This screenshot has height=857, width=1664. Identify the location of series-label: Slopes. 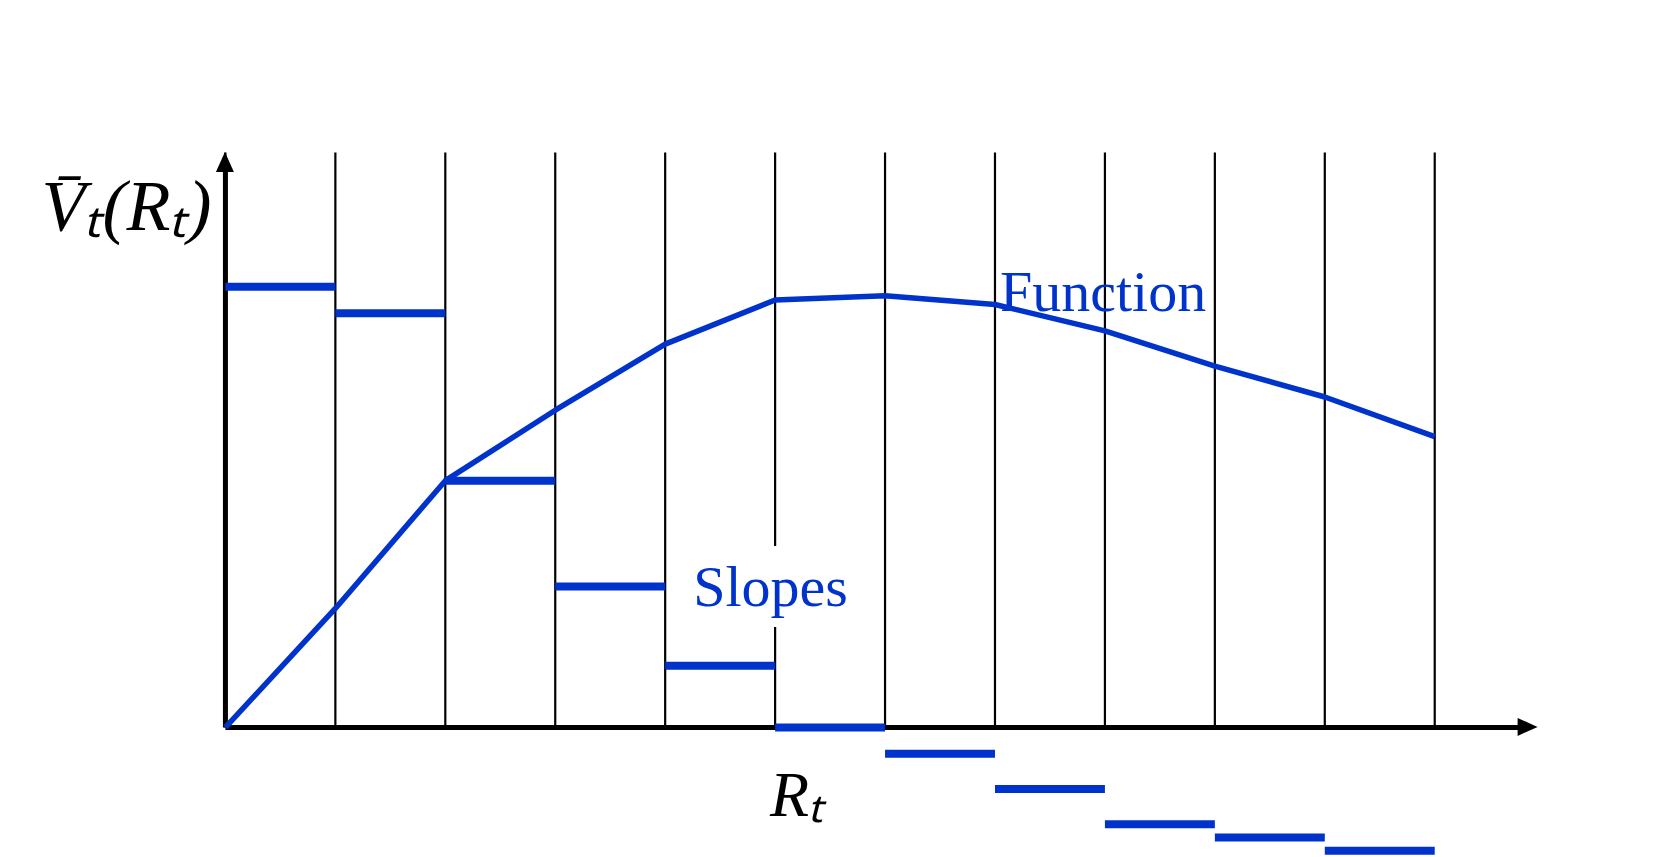
(770, 586).